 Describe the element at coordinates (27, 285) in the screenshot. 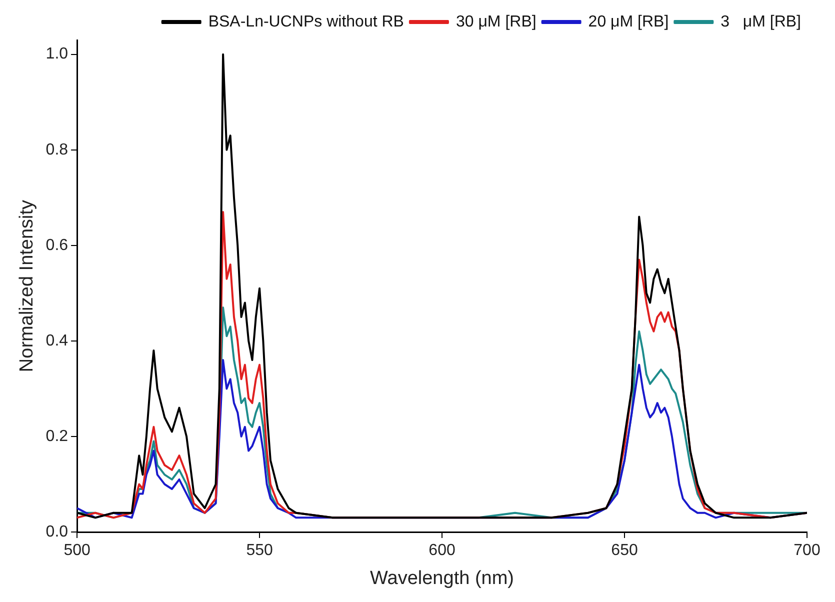

I see `y-axis-title: Normalized Intensity` at that location.